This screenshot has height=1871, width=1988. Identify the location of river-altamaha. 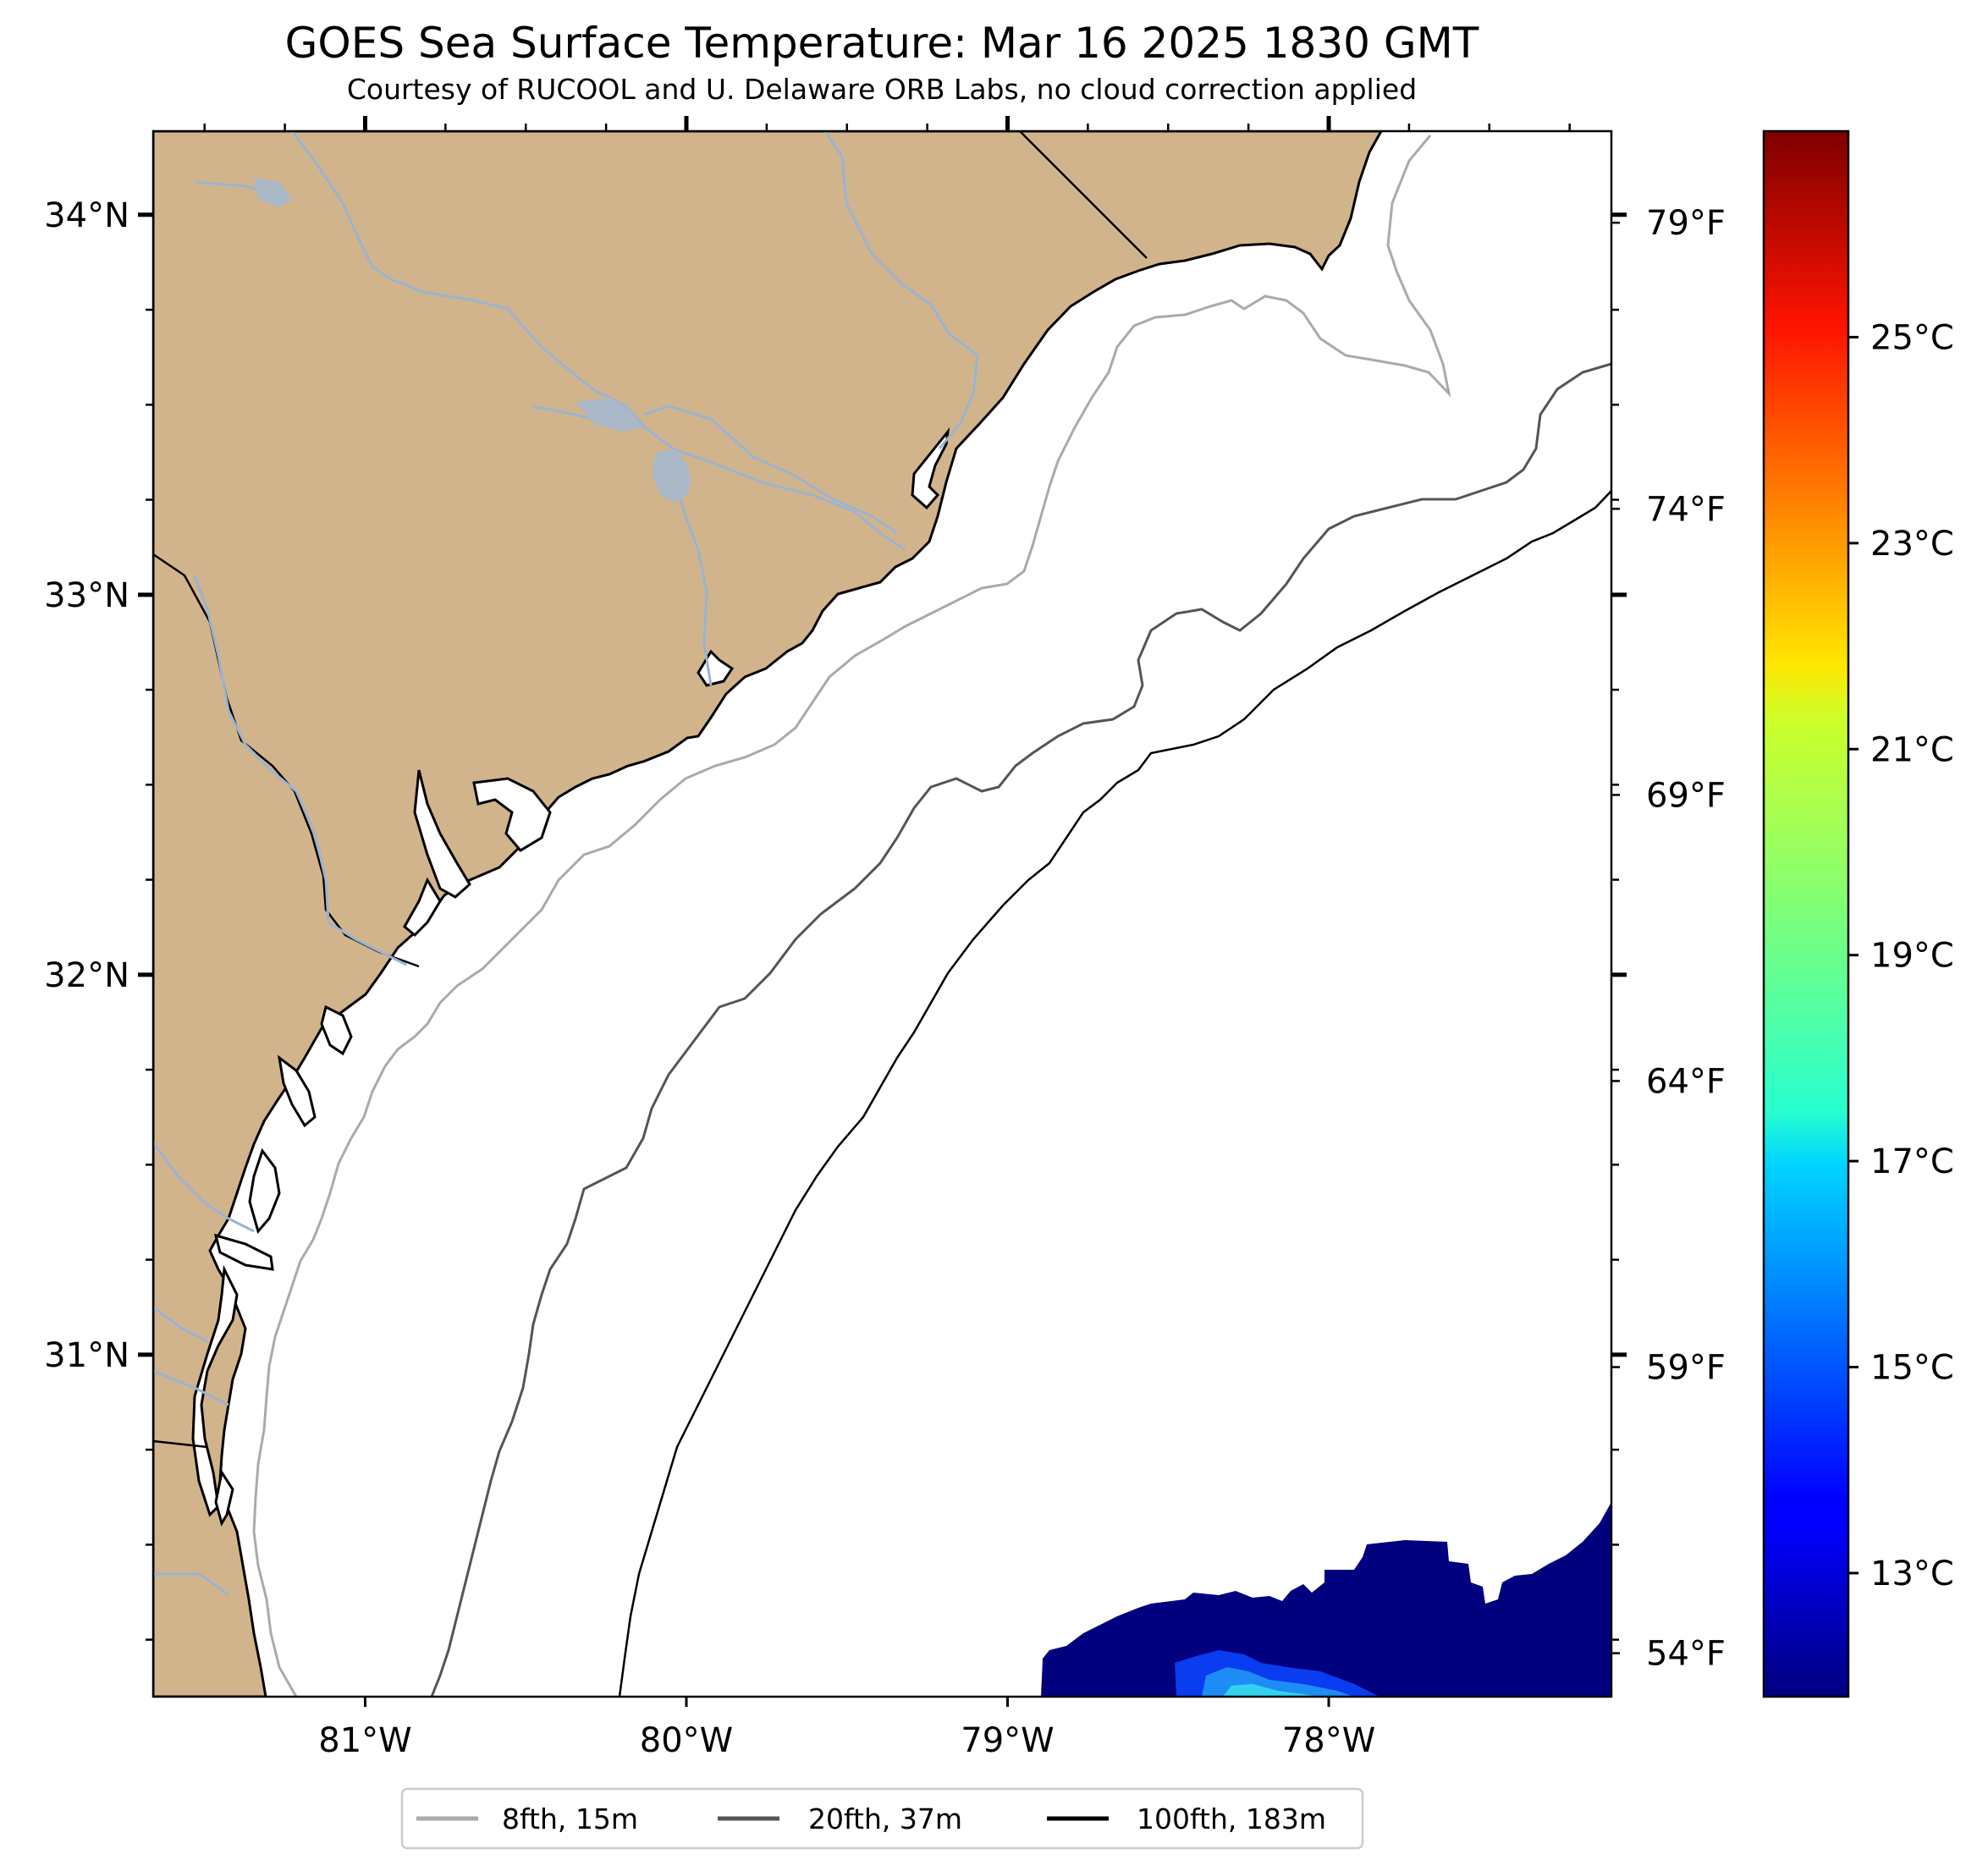
(204, 1188).